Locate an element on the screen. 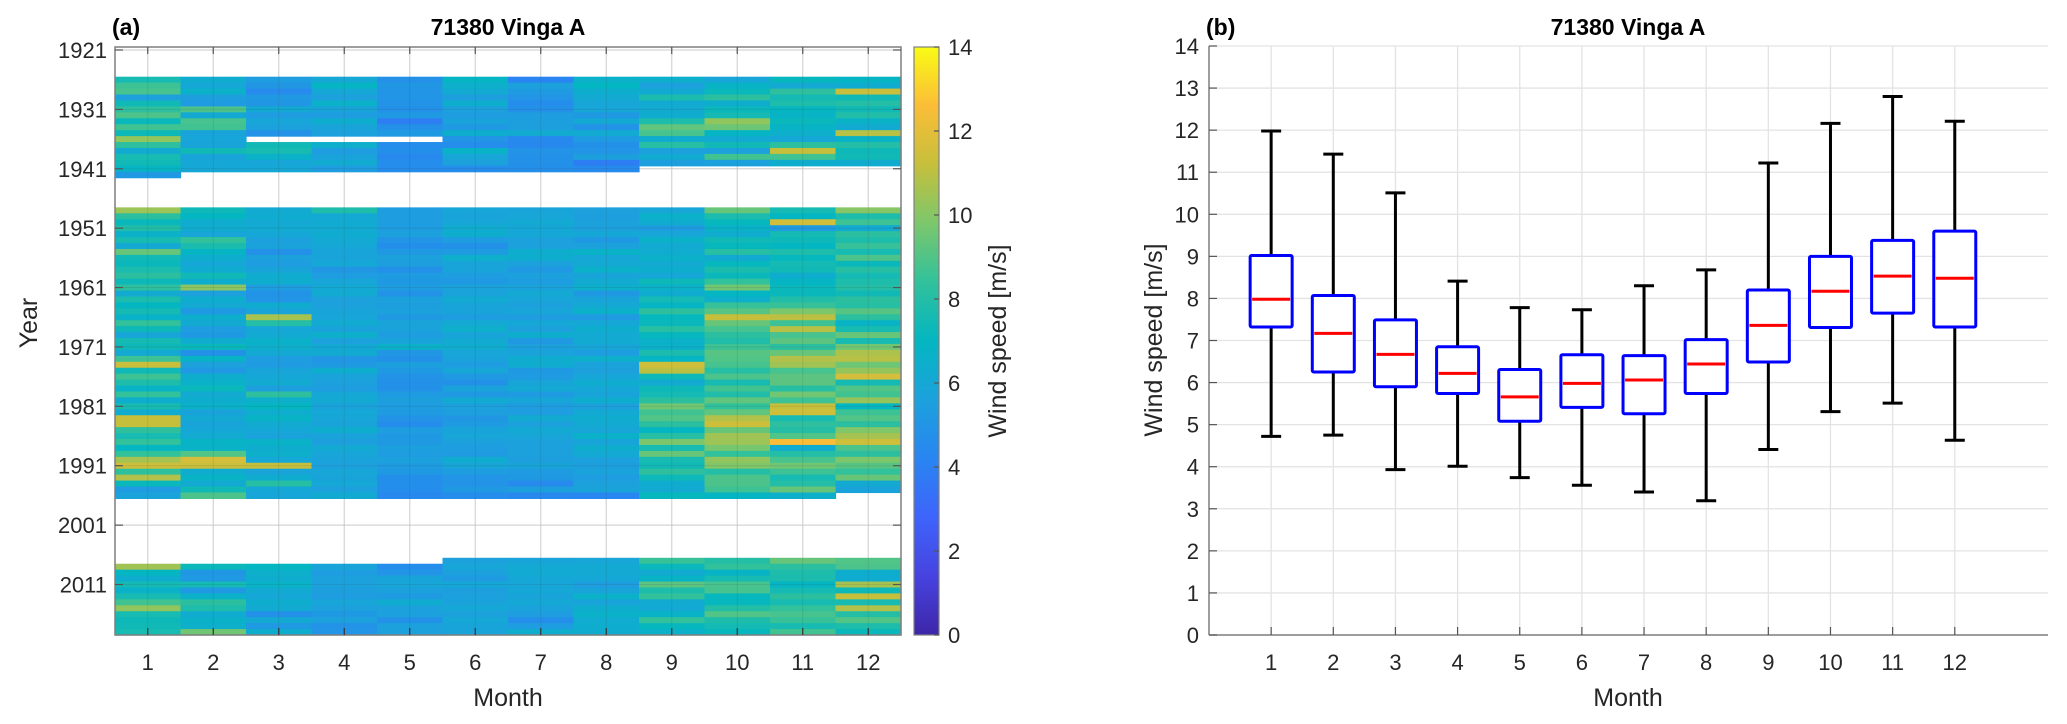  colorbar-label: Wind speed [m/s] is located at coordinates (998, 340).